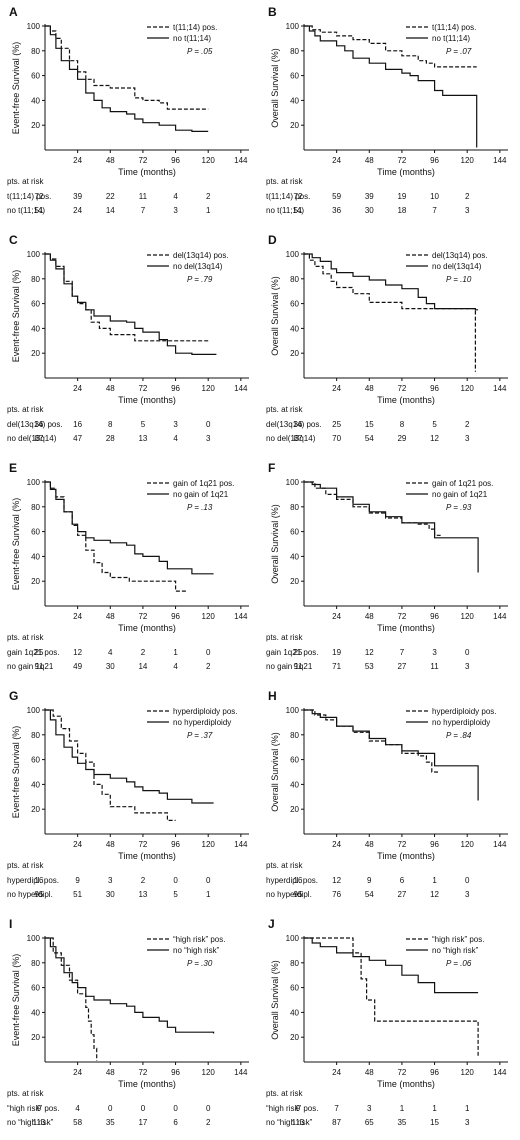  What do you see at coordinates (434, 1108) in the screenshot?
I see `risk-count: 1` at bounding box center [434, 1108].